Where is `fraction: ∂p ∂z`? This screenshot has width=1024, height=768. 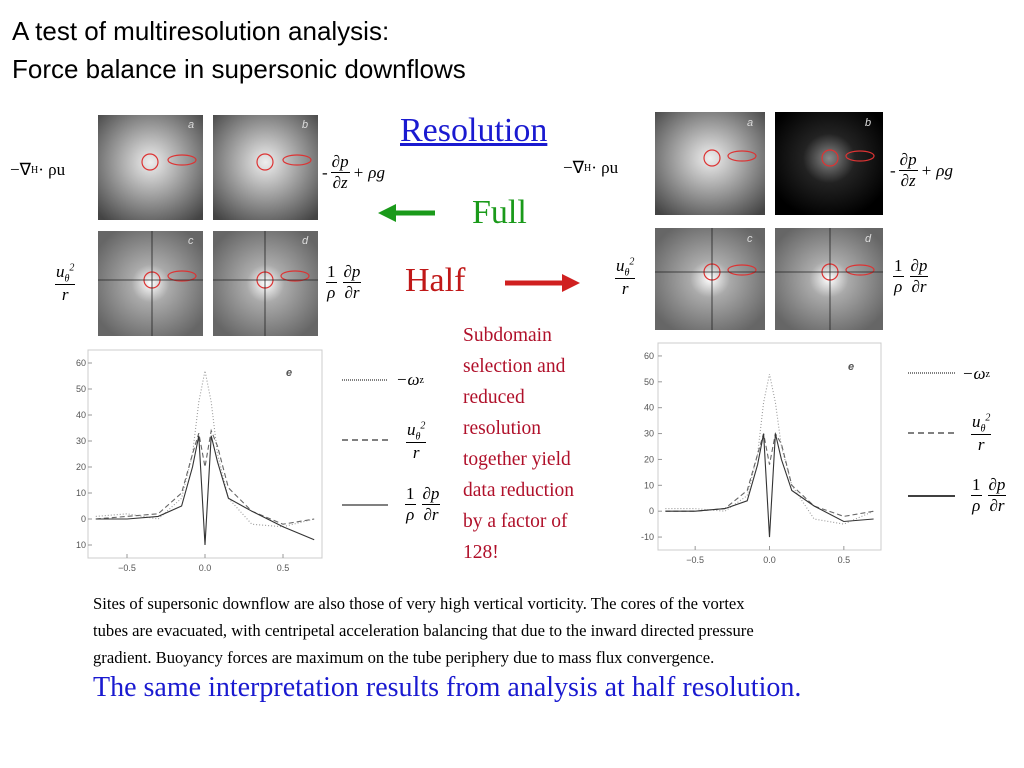 fraction: ∂p ∂z is located at coordinates (340, 172).